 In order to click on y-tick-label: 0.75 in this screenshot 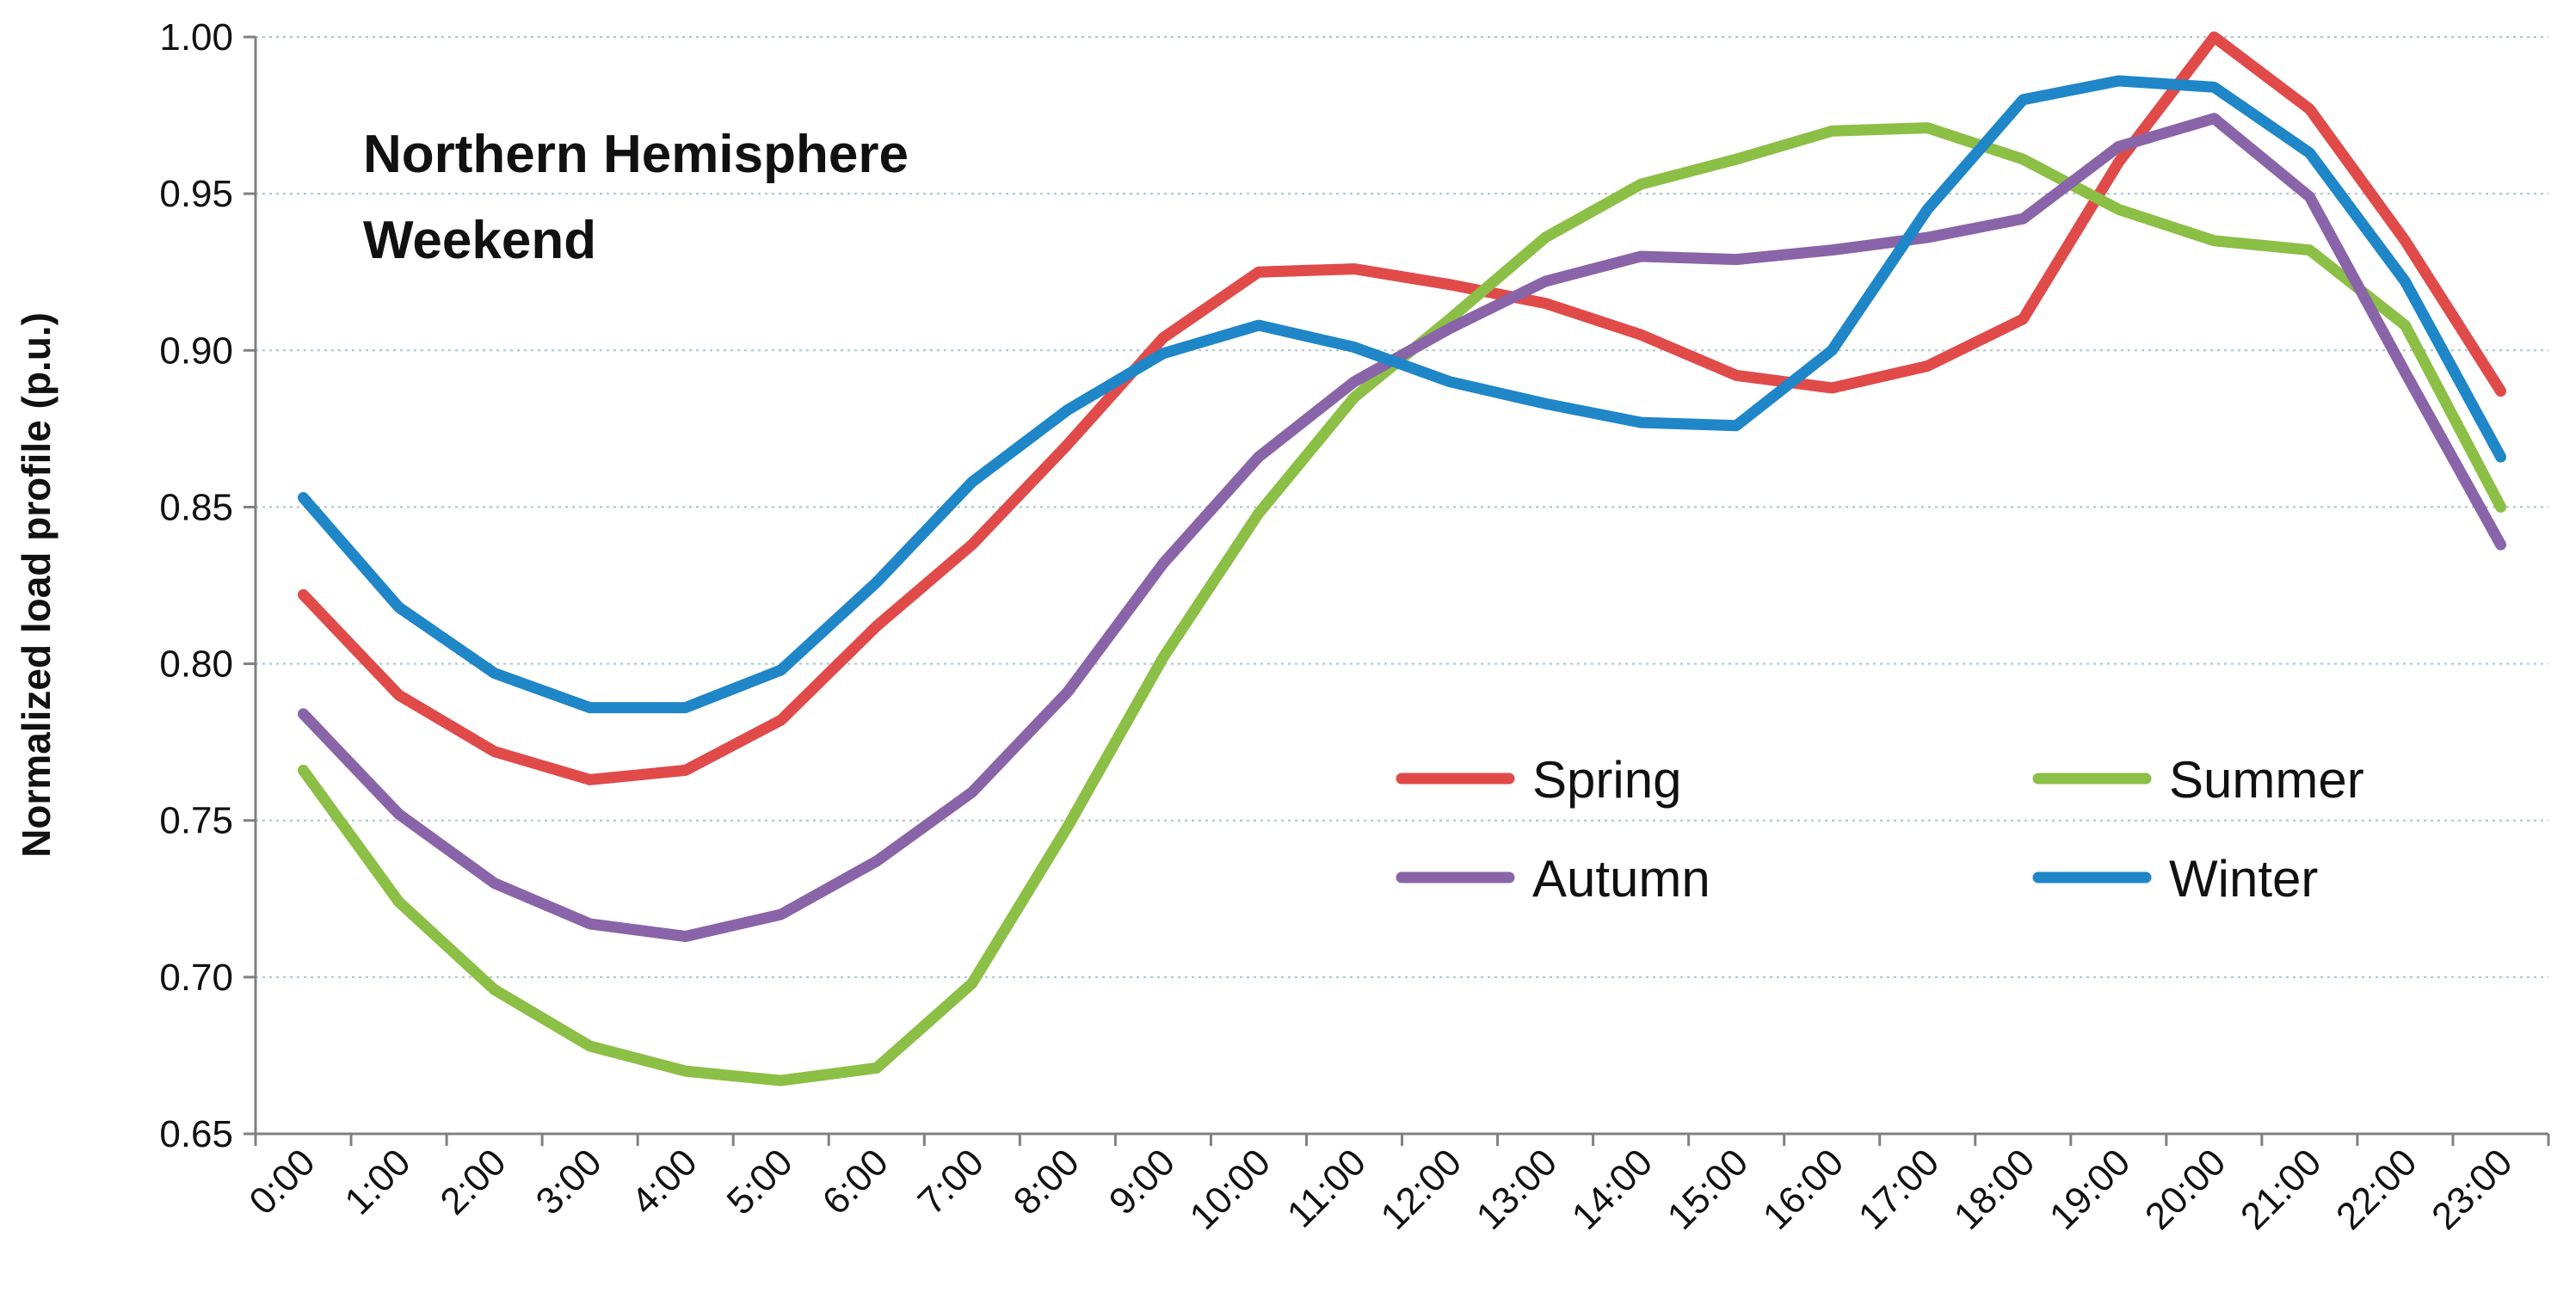, I will do `click(196, 821)`.